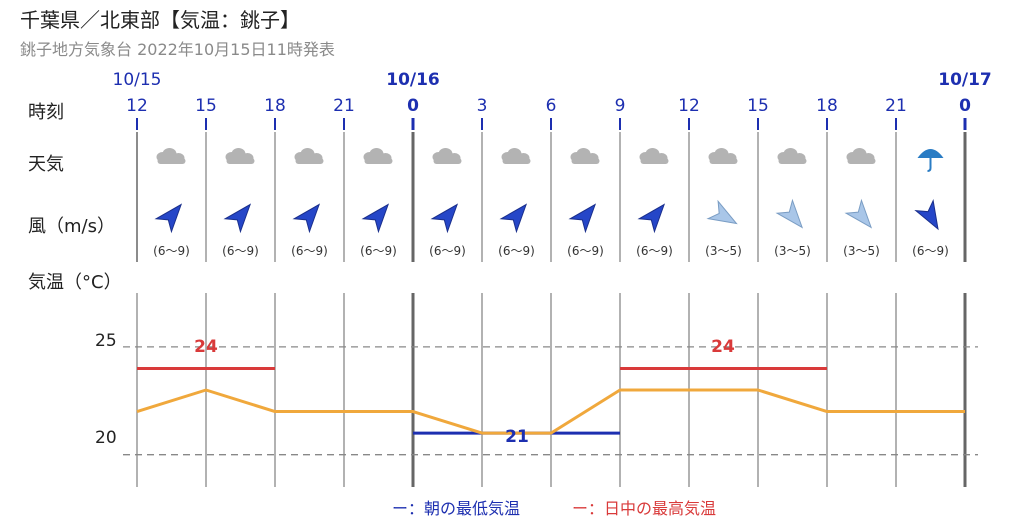 The image size is (1024, 523). I want to click on row-label-wind: 風（m/s）, so click(71, 226).